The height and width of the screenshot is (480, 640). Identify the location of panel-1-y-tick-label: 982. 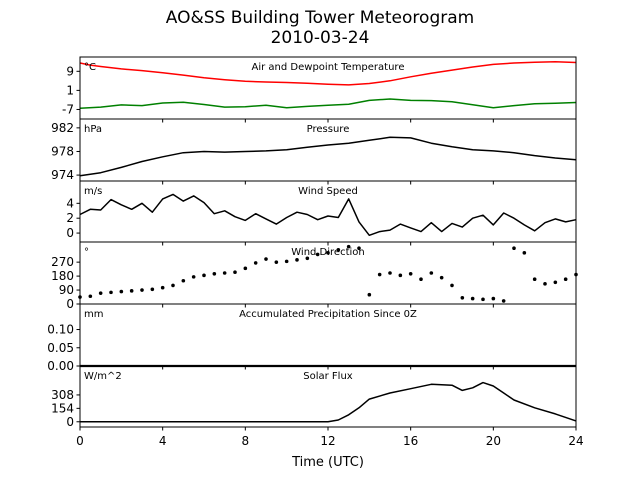
(62, 128).